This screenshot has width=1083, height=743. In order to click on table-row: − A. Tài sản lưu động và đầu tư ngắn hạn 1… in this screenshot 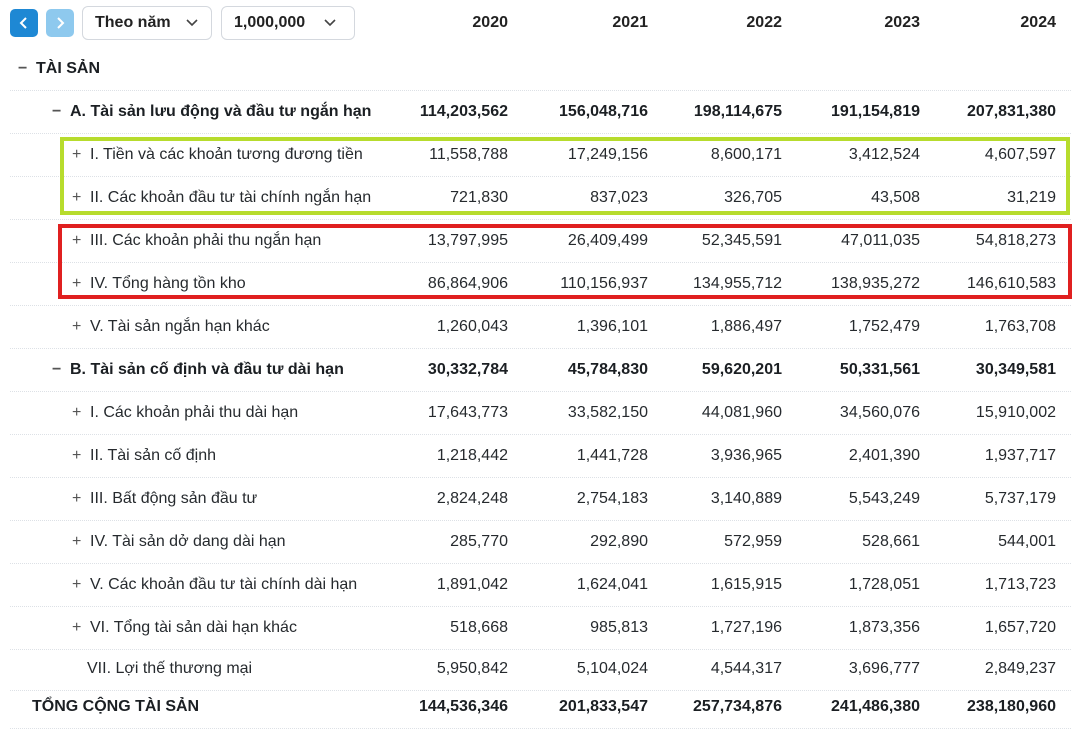, I will do `click(541, 112)`.